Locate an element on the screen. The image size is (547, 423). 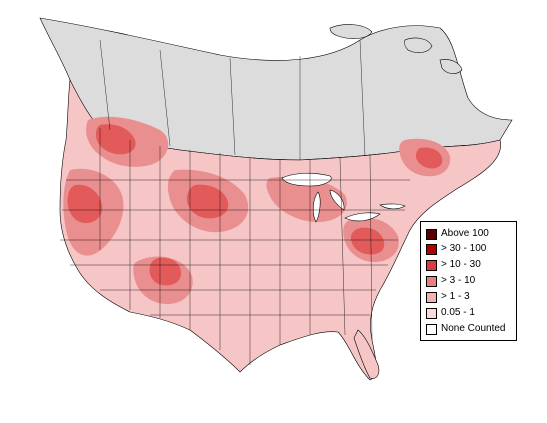
legend-item-above-100: Above 100 is located at coordinates (457, 234).